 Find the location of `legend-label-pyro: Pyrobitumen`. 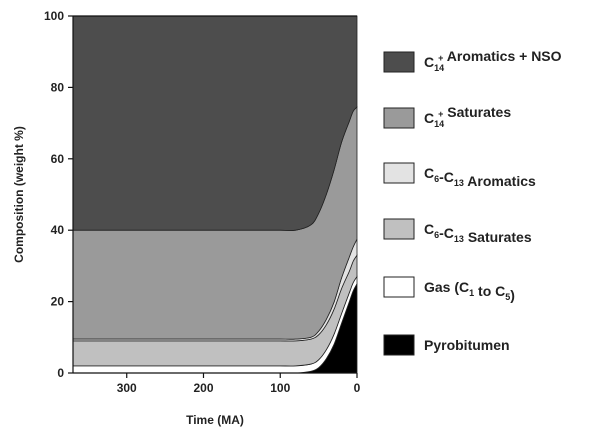

legend-label-pyro: Pyrobitumen is located at coordinates (467, 345).